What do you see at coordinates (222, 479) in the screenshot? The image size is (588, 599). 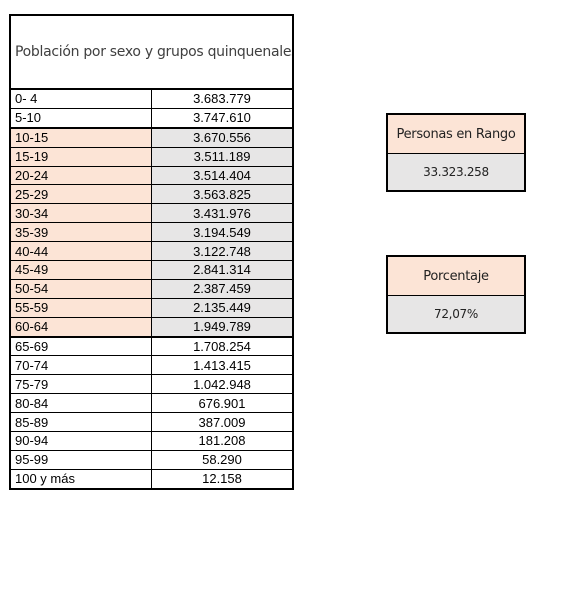 I see `population-value-cell: 12.158` at bounding box center [222, 479].